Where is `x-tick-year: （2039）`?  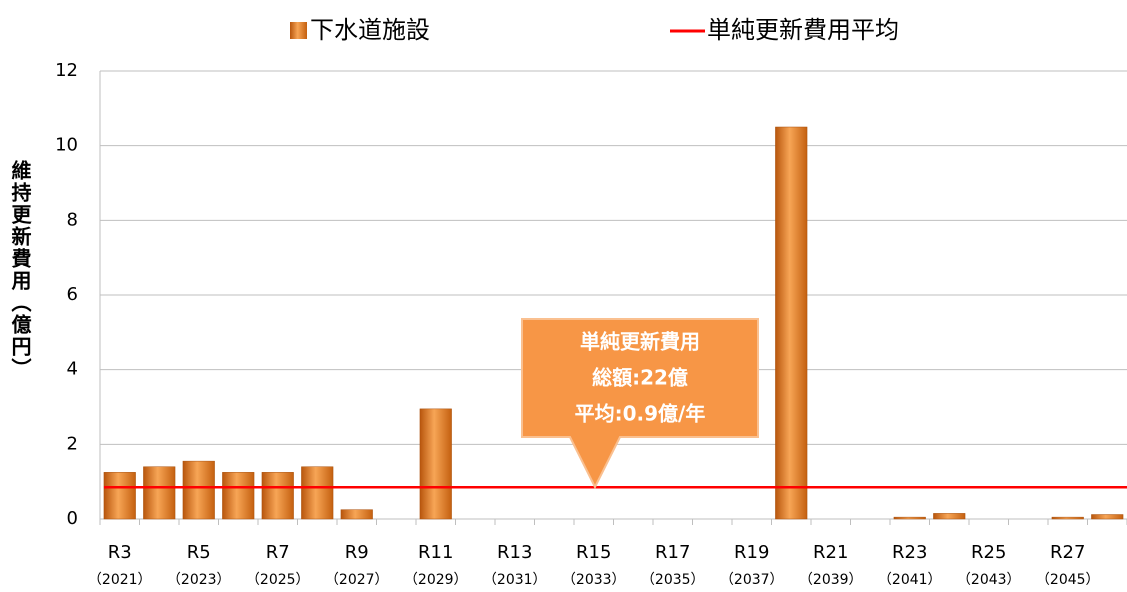 x-tick-year: （2039） is located at coordinates (831, 580).